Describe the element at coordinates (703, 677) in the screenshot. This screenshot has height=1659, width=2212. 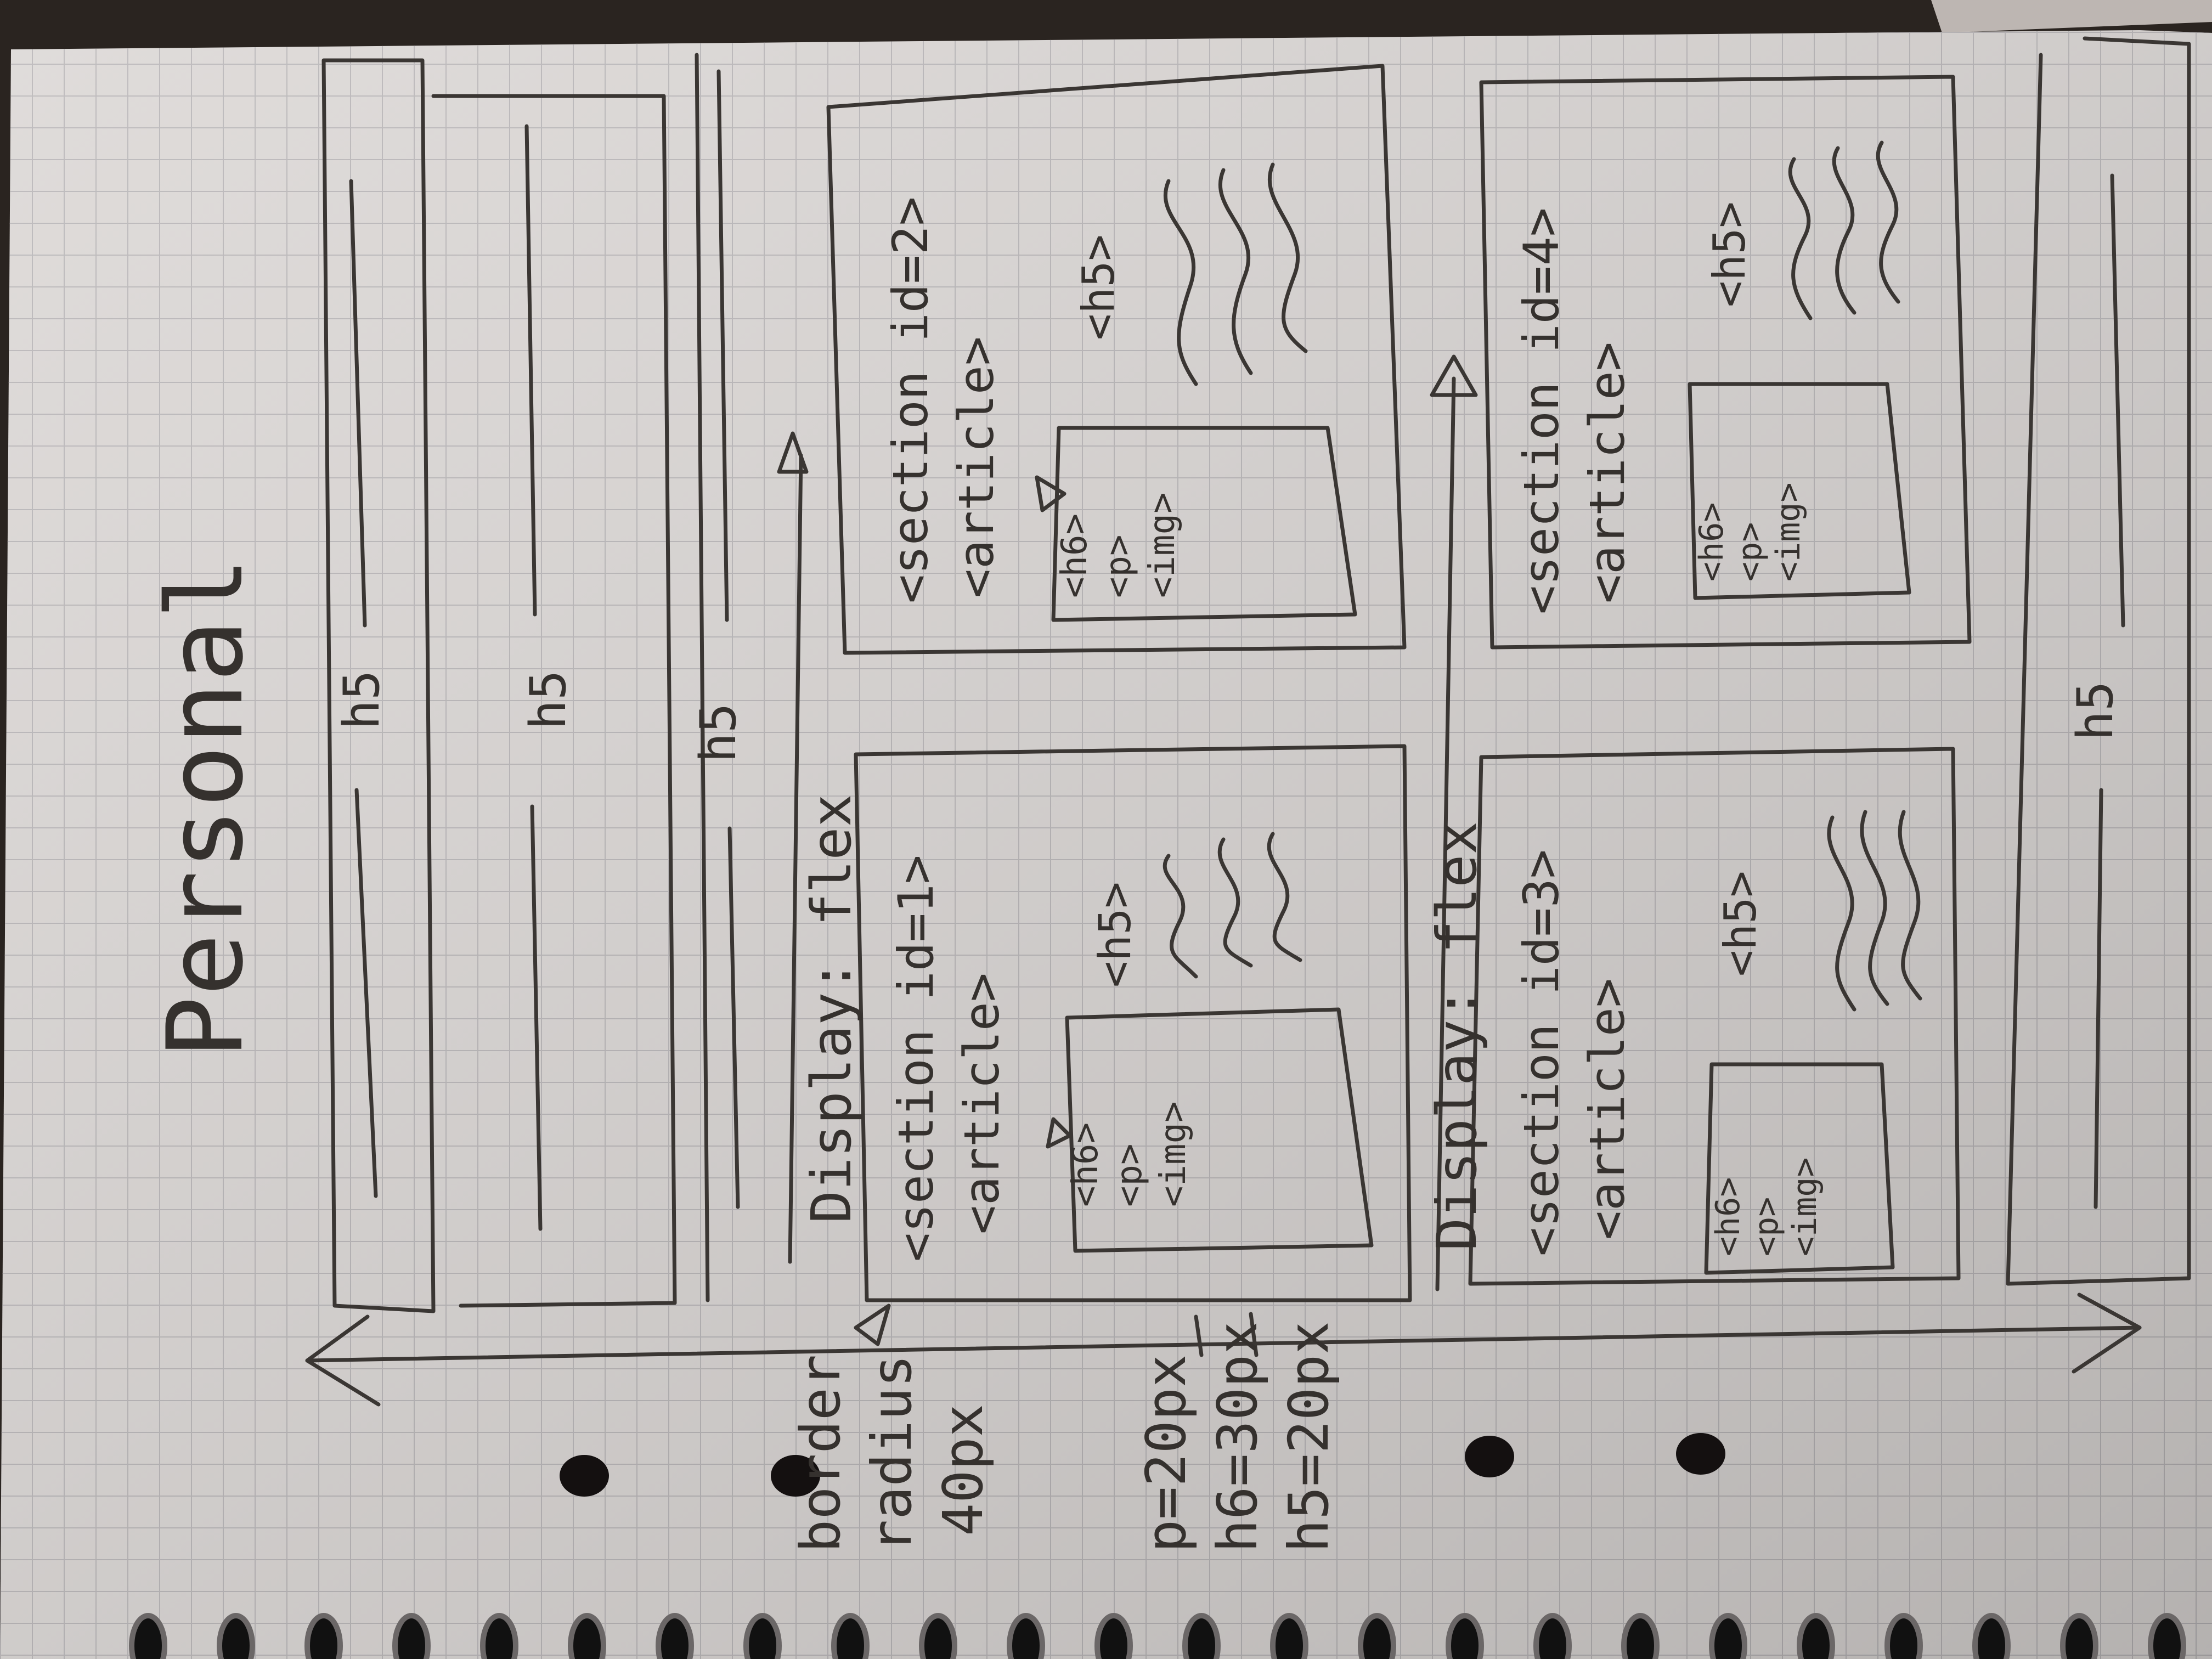
I see `sidebar-divider` at that location.